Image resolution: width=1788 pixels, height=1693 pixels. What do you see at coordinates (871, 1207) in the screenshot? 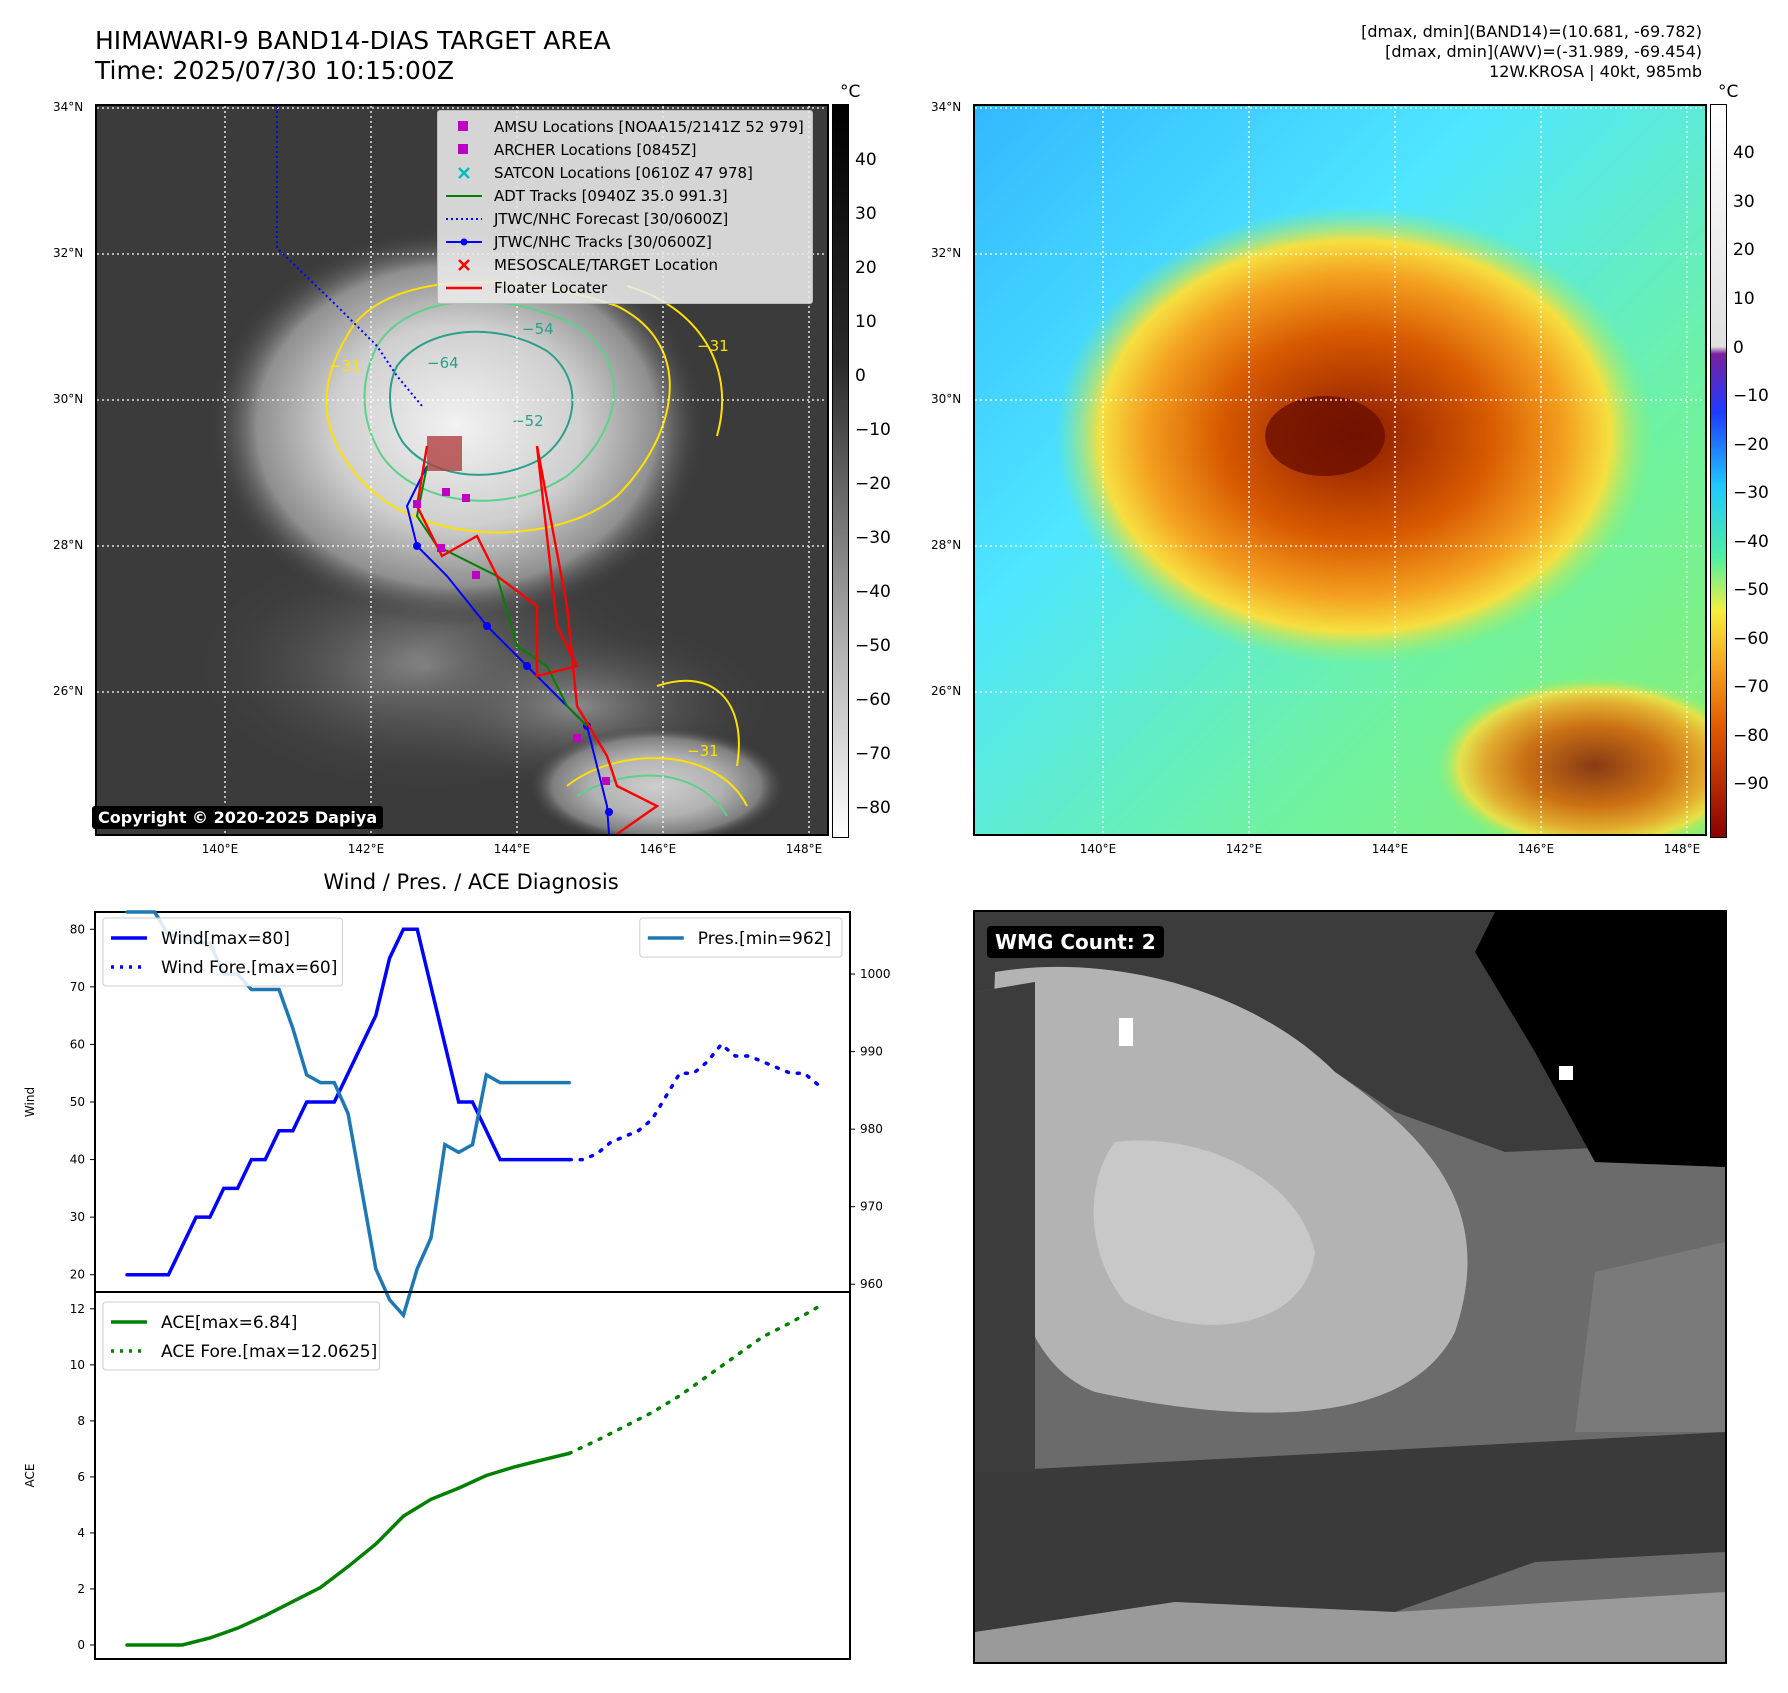
I see `pressure-y-tick-label: 970` at bounding box center [871, 1207].